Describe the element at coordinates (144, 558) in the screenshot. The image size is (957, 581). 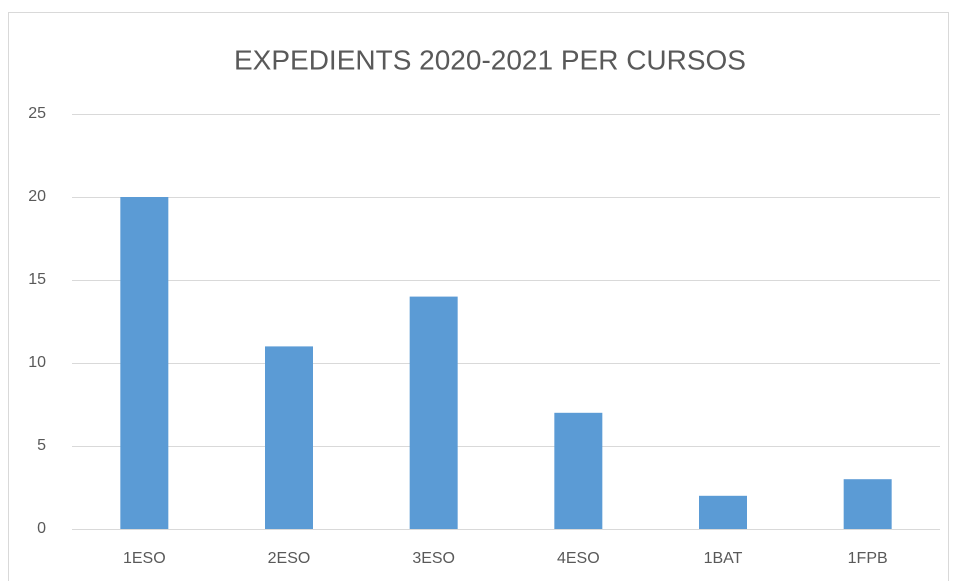
I see `x-tick-label: 1ESO` at that location.